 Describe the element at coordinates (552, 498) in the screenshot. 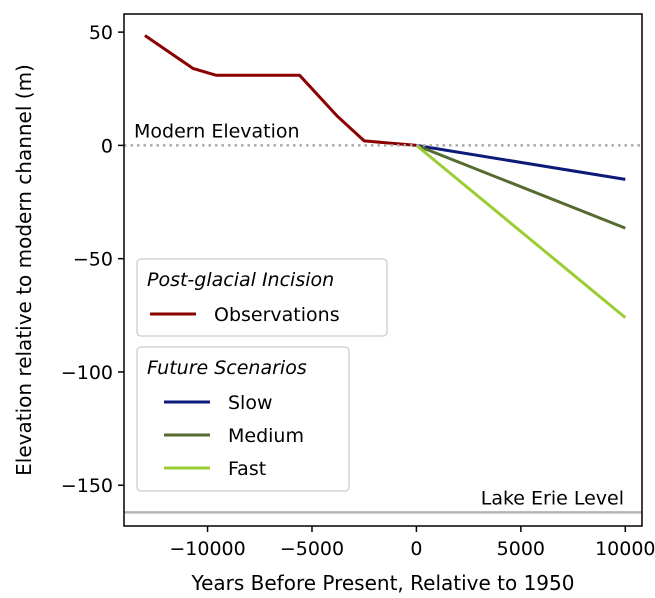

I see `lake-erie-level-label: Lake Erie Level` at that location.